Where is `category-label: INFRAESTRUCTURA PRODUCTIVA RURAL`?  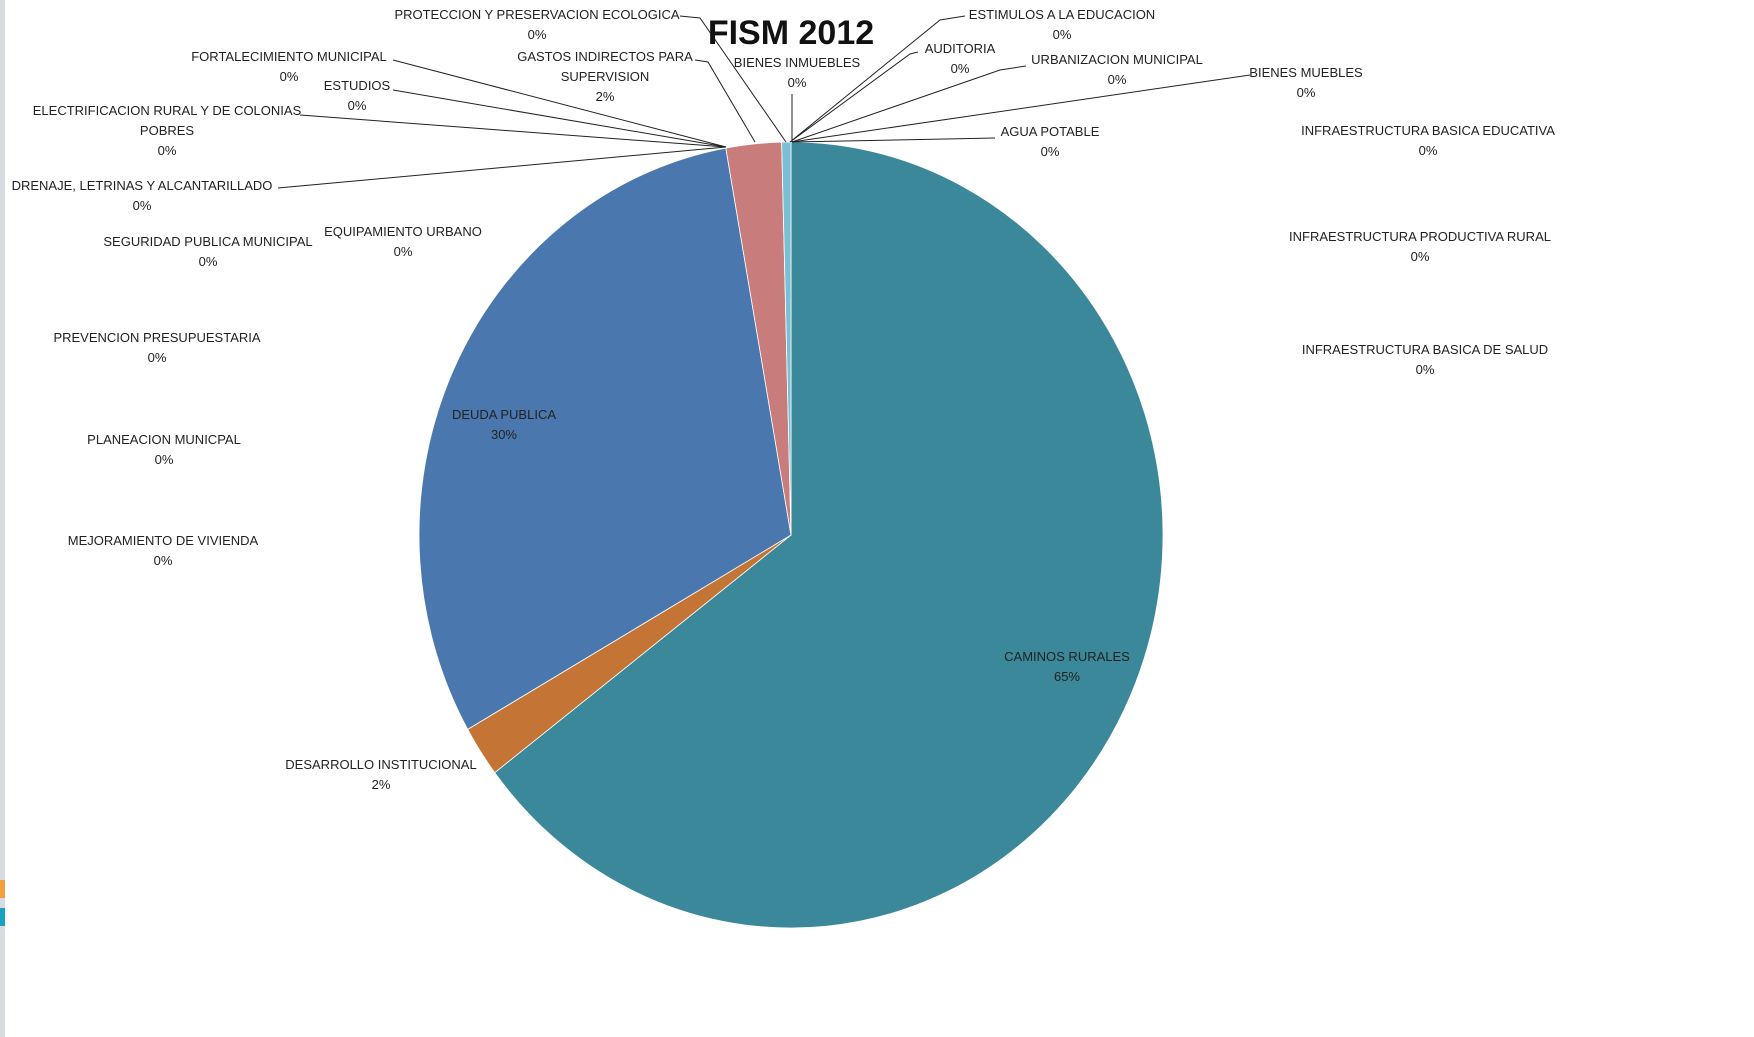 category-label: INFRAESTRUCTURA PRODUCTIVA RURAL is located at coordinates (1420, 236).